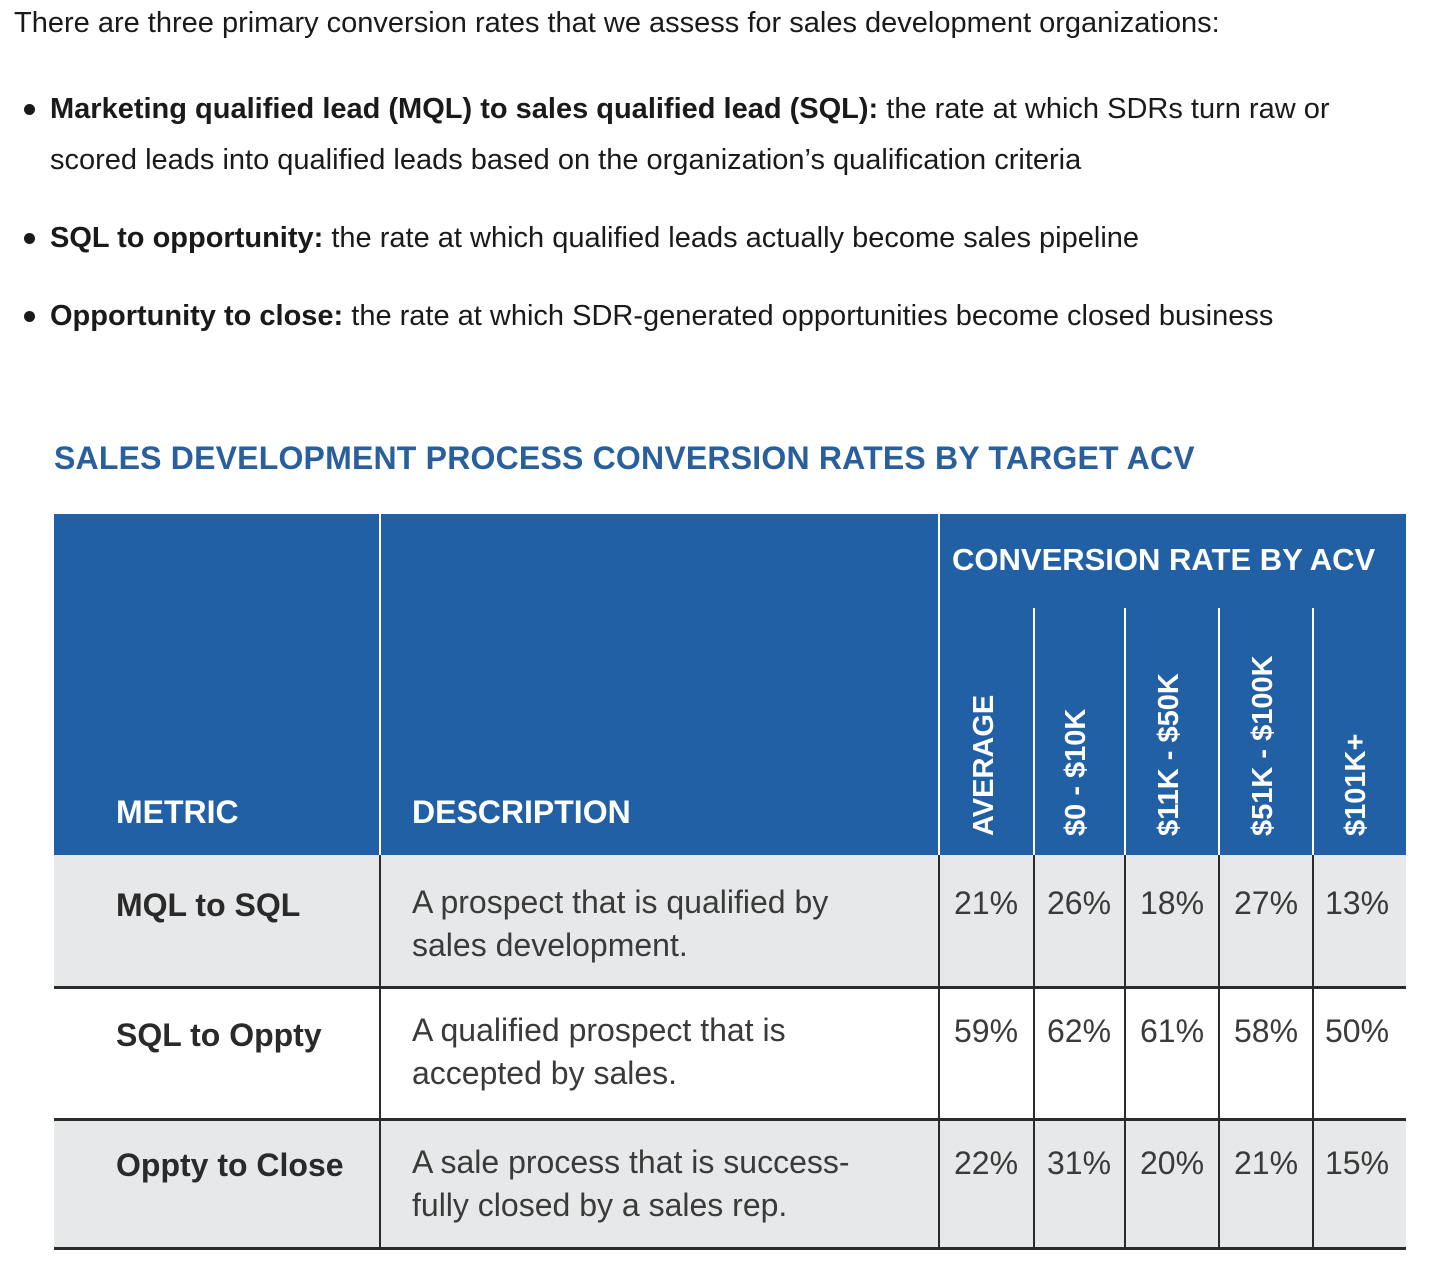 Image resolution: width=1456 pixels, height=1262 pixels. What do you see at coordinates (1263, 745) in the screenshot?
I see `header-col-51k-100k: $51K - $100K` at bounding box center [1263, 745].